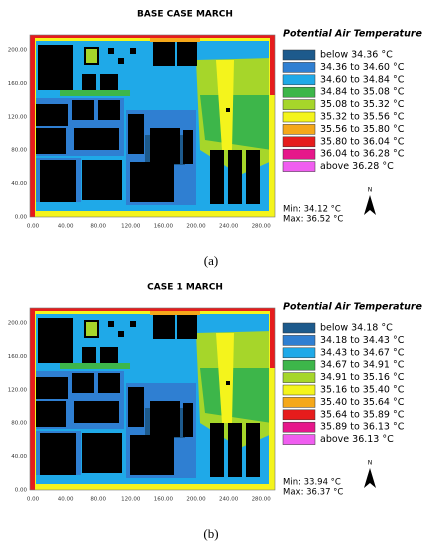 The image size is (422, 550). I want to click on min-value: Min: 34.12 °C, so click(312, 210).